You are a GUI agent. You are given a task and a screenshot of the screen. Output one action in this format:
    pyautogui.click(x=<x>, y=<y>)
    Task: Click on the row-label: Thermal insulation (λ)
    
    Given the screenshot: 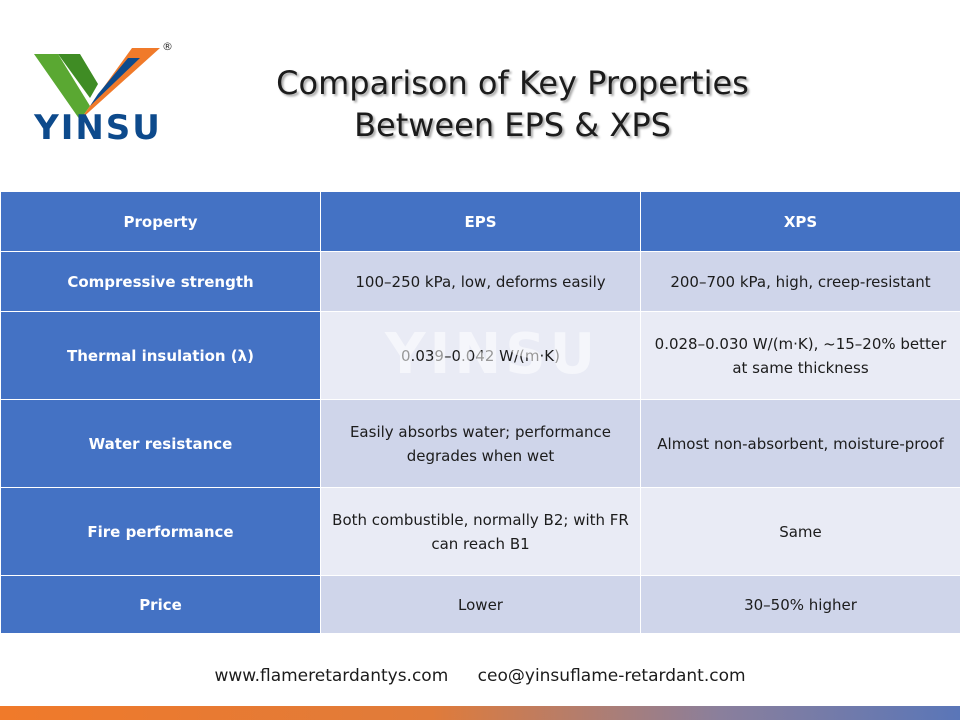 What is the action you would take?
    pyautogui.click(x=160, y=355)
    